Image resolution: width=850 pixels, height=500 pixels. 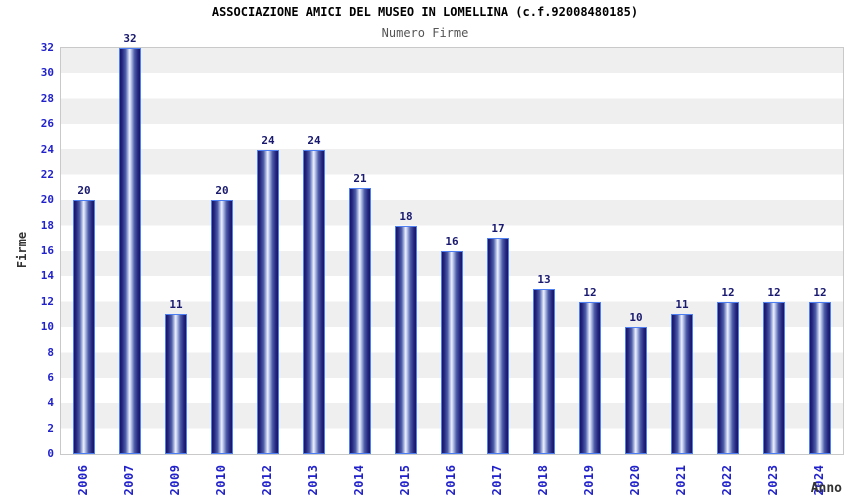 What do you see at coordinates (130, 251) in the screenshot?
I see `bar-2007` at bounding box center [130, 251].